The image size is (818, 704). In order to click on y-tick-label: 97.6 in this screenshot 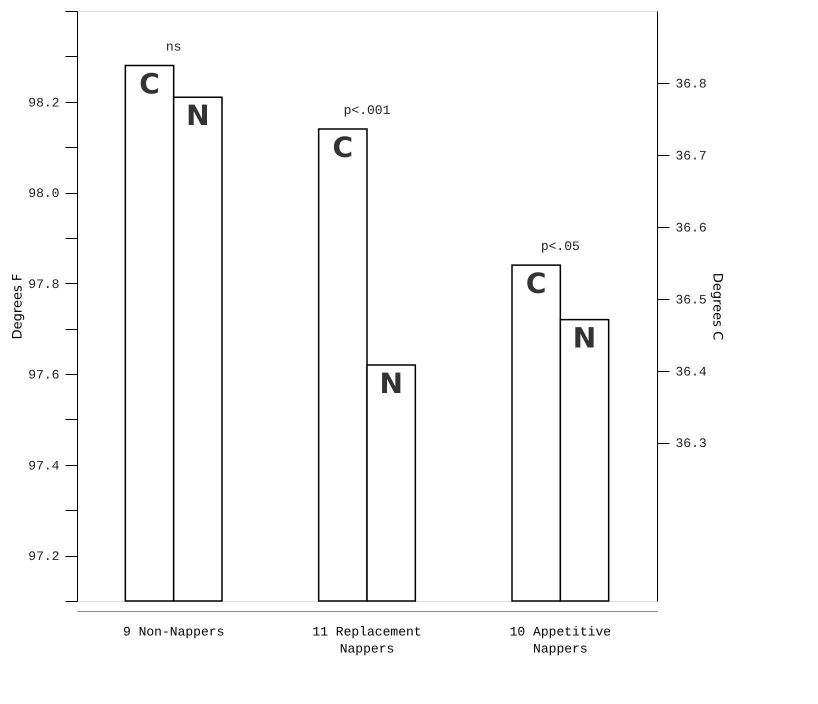, I will do `click(44, 375)`.